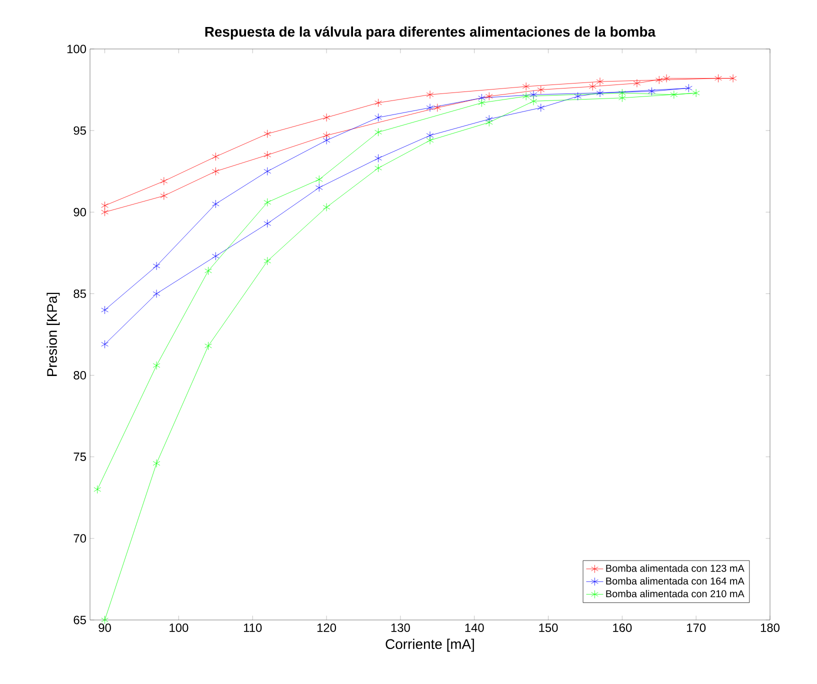 Image resolution: width=817 pixels, height=684 pixels. I want to click on y-tick-label: 75, so click(80, 457).